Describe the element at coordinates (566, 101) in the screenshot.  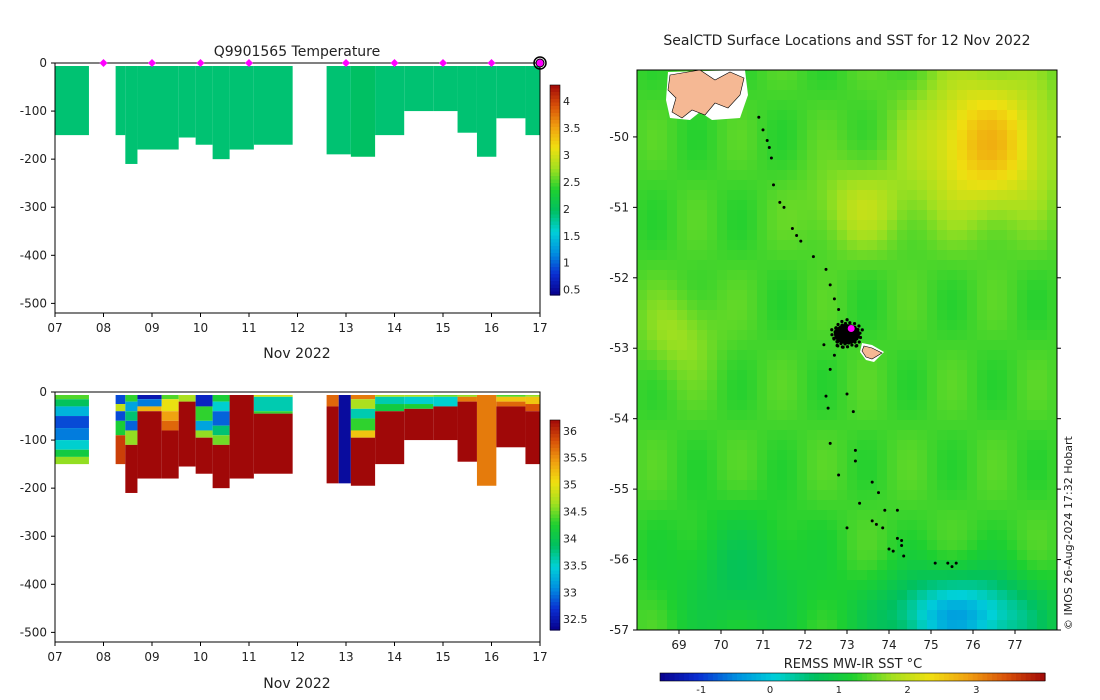
I see `colorbar-tick-label: 4` at that location.